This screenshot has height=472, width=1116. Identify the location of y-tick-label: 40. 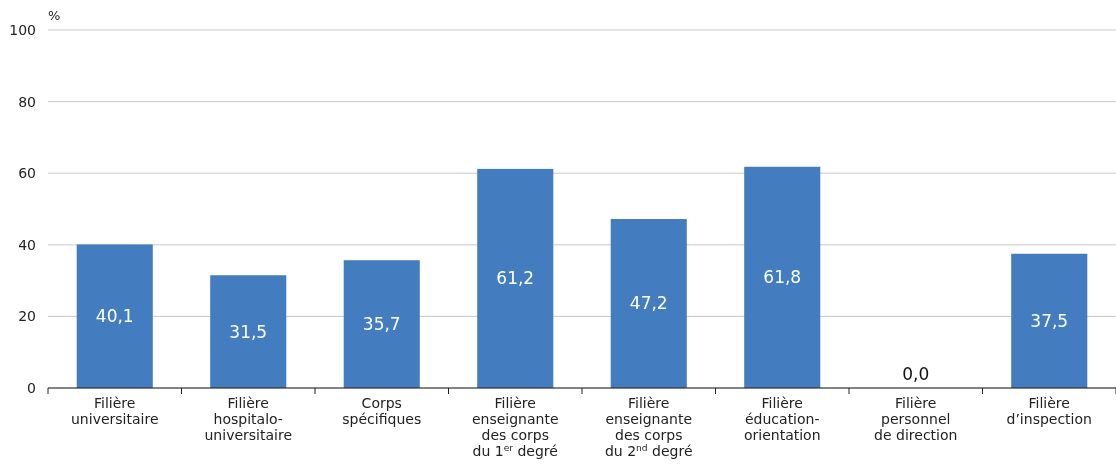
(27, 244).